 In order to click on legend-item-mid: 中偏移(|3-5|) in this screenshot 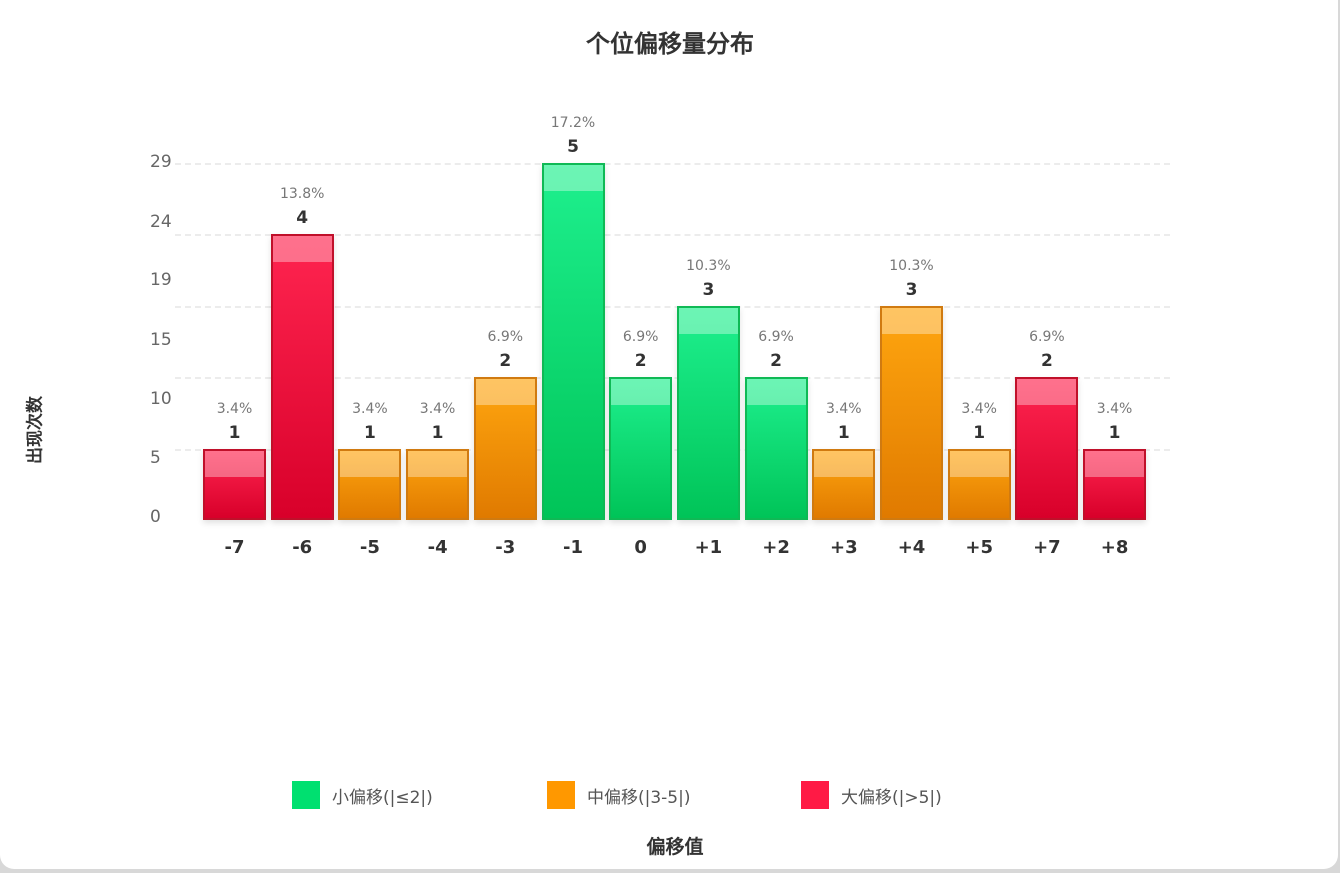, I will do `click(619, 795)`.